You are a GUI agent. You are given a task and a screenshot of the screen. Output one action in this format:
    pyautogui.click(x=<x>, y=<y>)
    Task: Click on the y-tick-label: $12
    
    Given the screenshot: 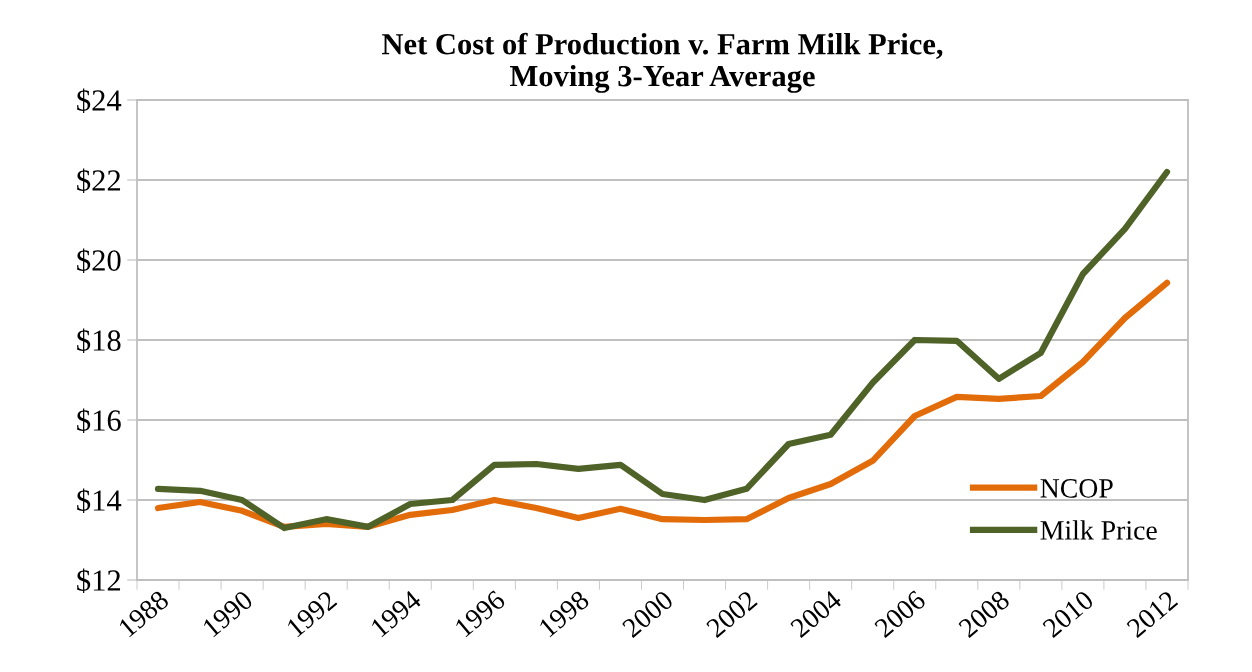 What is the action you would take?
    pyautogui.click(x=99, y=580)
    